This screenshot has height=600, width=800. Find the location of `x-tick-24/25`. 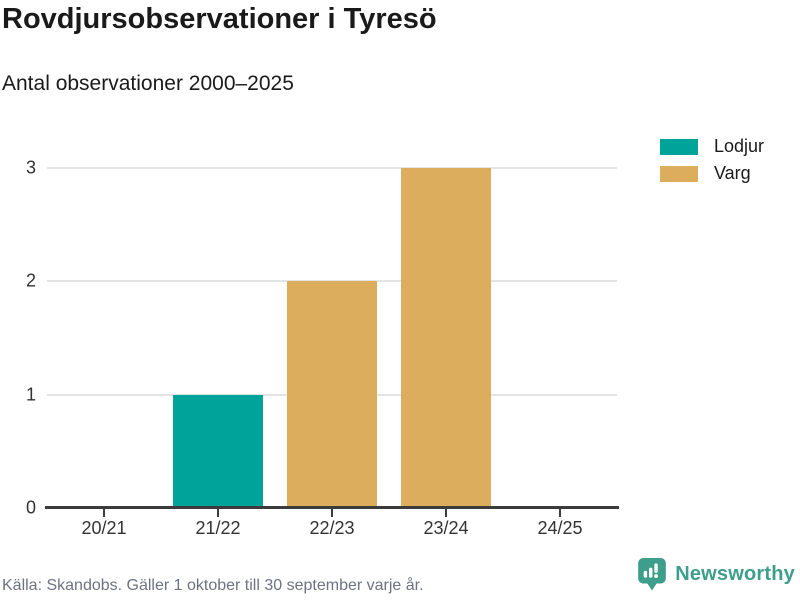

x-tick-24/25 is located at coordinates (560, 513).